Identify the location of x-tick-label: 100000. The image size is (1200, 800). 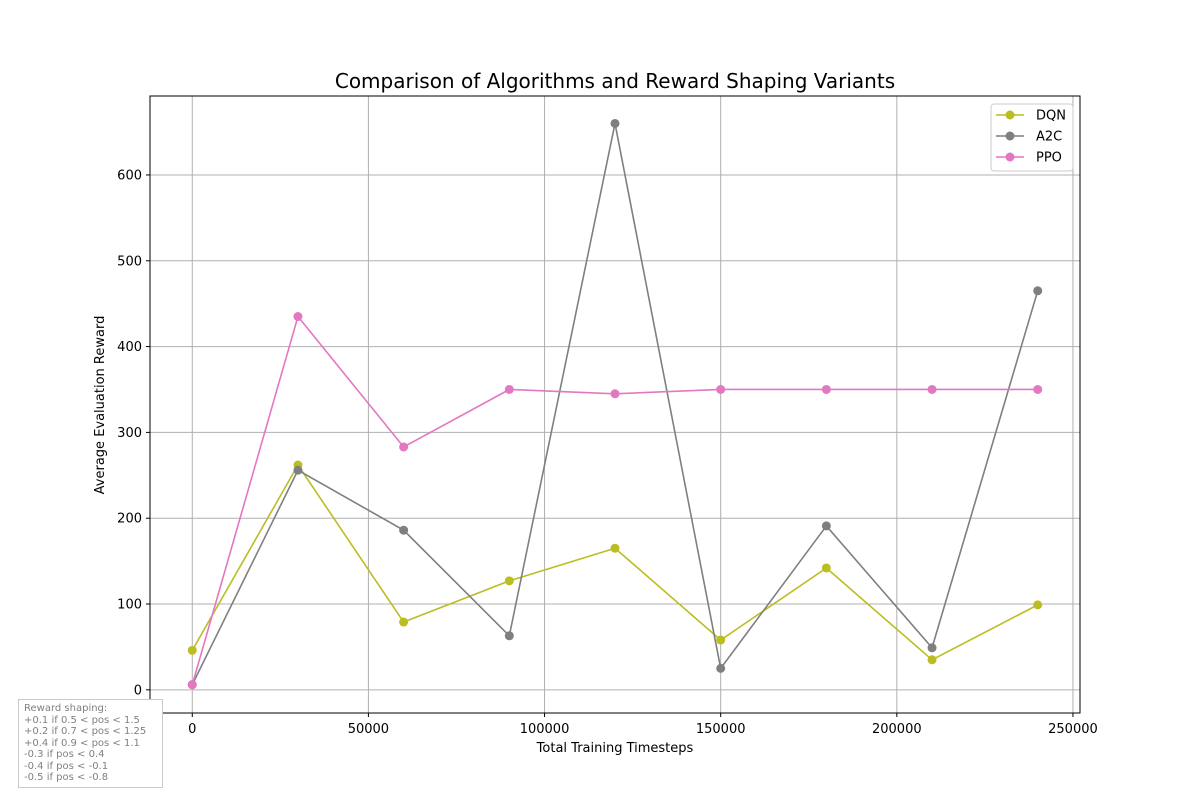
(545, 729).